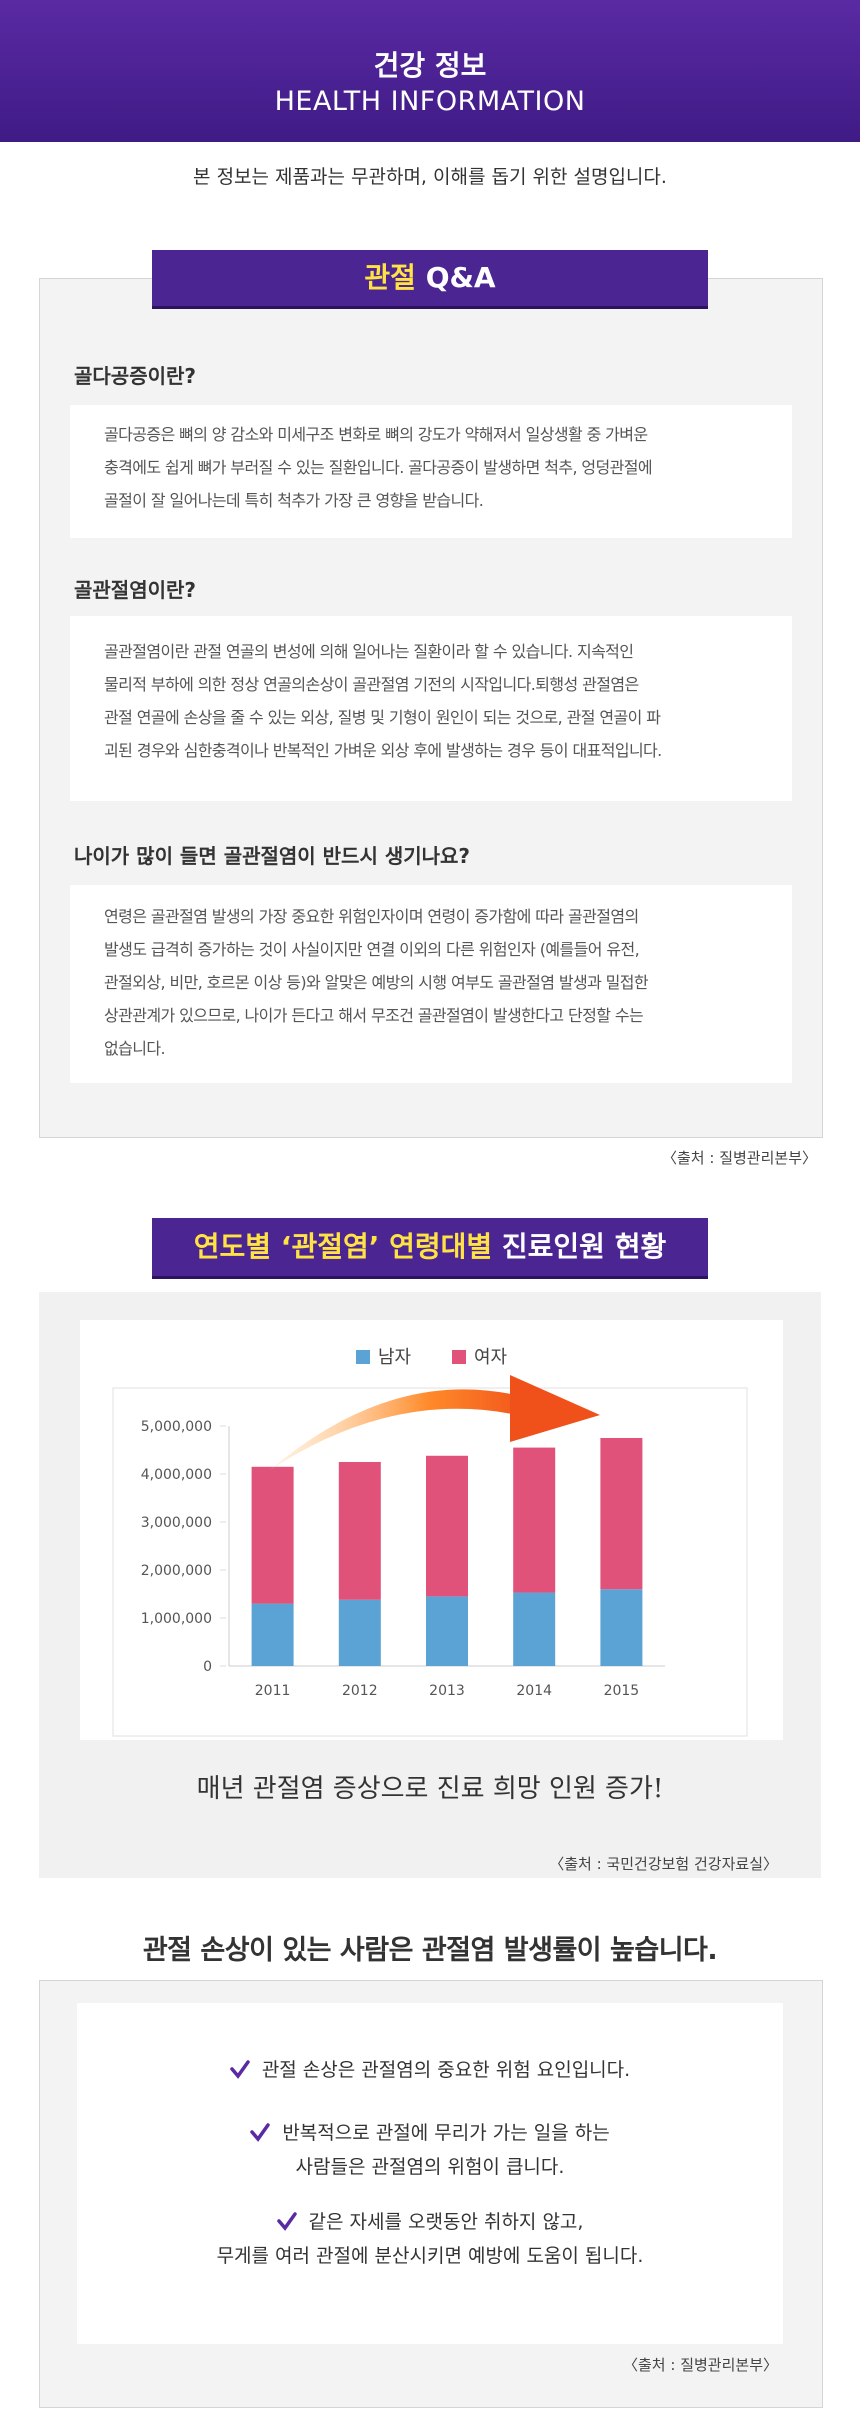  I want to click on header-title: 건강 정보, so click(430, 65).